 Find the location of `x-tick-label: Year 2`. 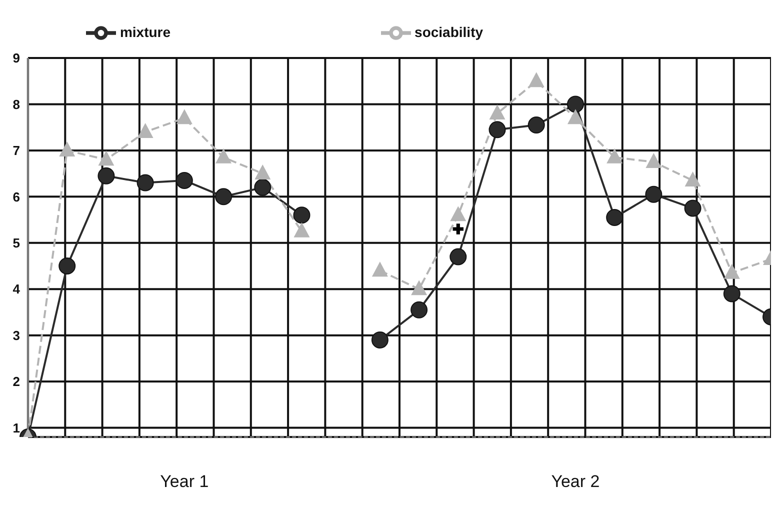

x-tick-label: Year 2 is located at coordinates (575, 482).